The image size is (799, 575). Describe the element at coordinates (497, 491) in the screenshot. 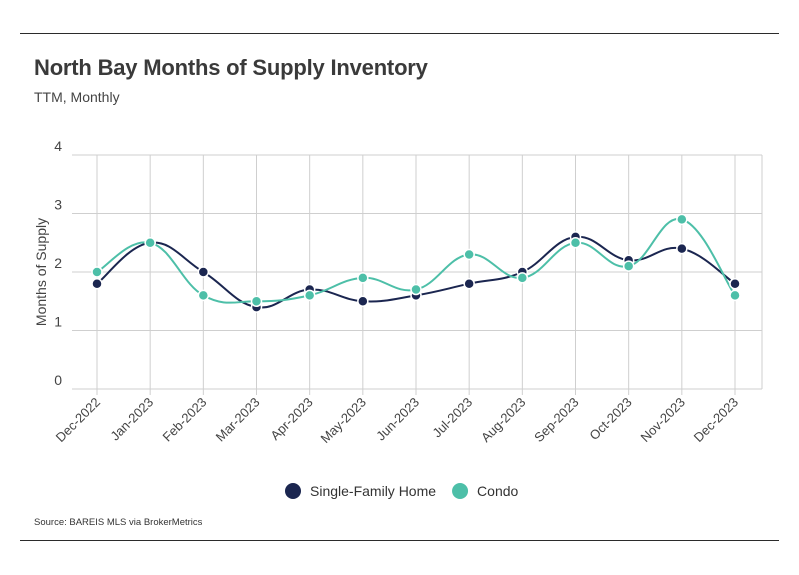

I see `legend-label-condo: Condo` at that location.